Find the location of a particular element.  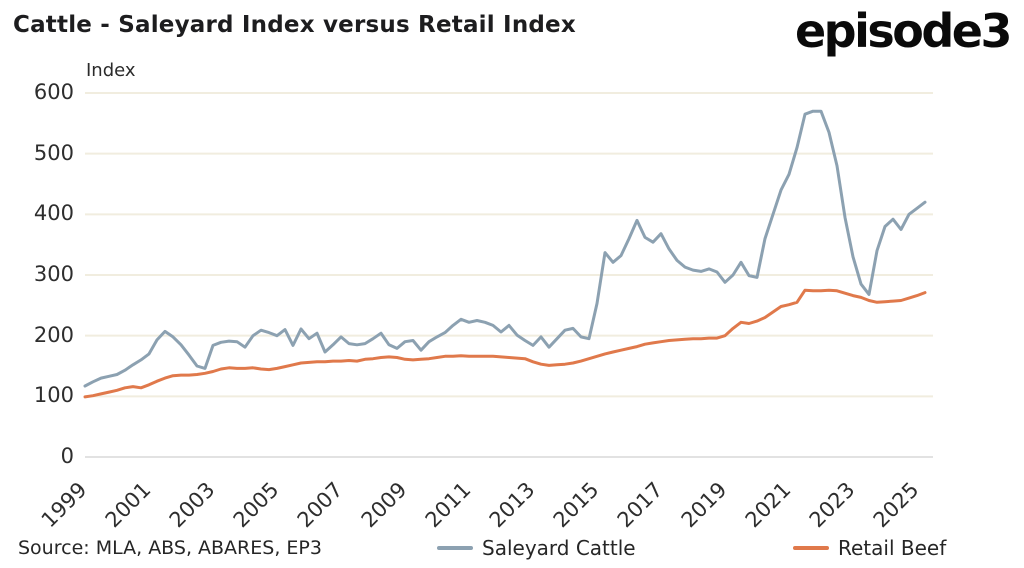

retail-legend-label: Retail Beef is located at coordinates (892, 548).